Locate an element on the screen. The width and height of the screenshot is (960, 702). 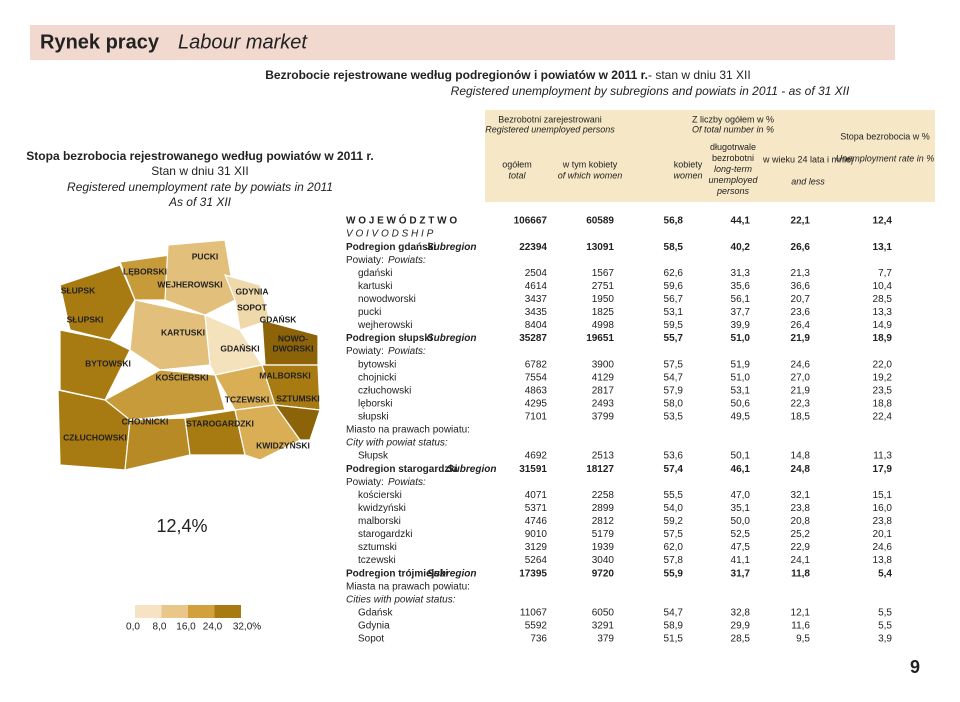
cell: 736 is located at coordinates (538, 639).